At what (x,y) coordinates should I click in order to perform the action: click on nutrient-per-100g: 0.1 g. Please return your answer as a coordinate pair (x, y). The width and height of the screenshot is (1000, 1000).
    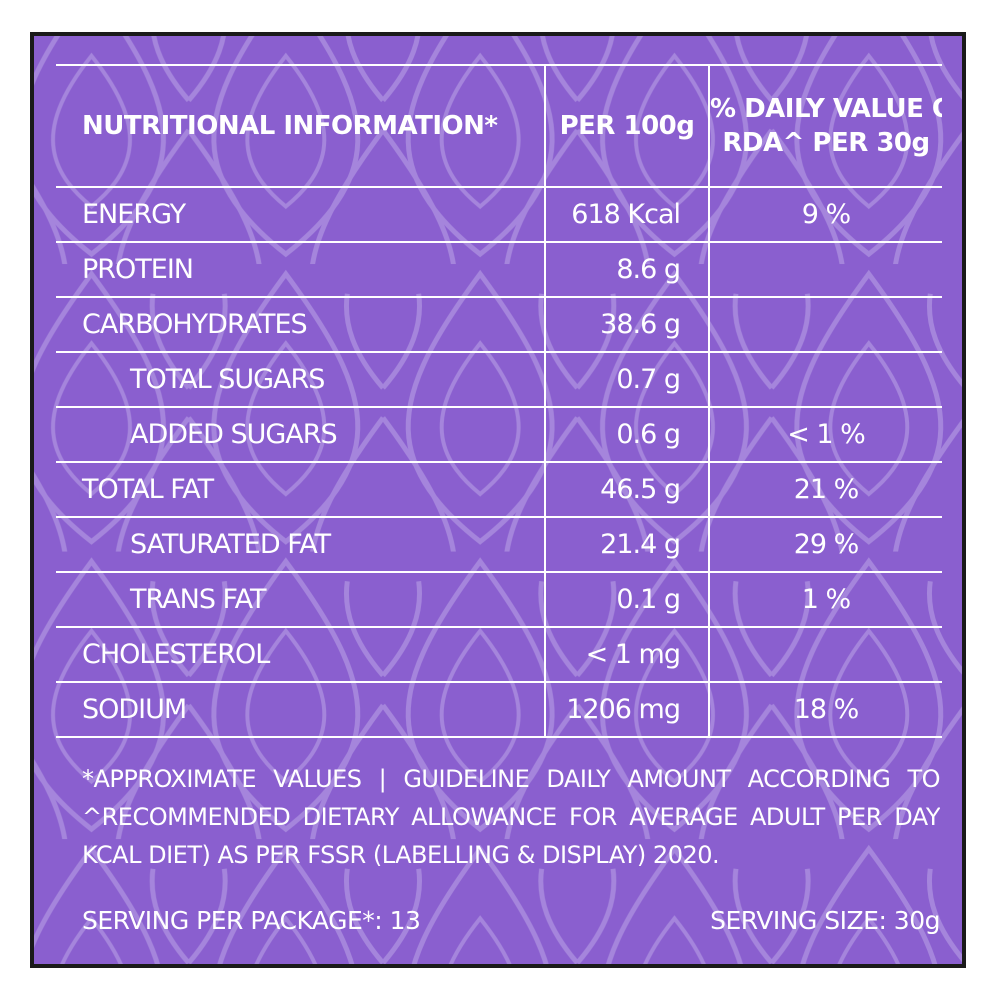
    Looking at the image, I should click on (626, 599).